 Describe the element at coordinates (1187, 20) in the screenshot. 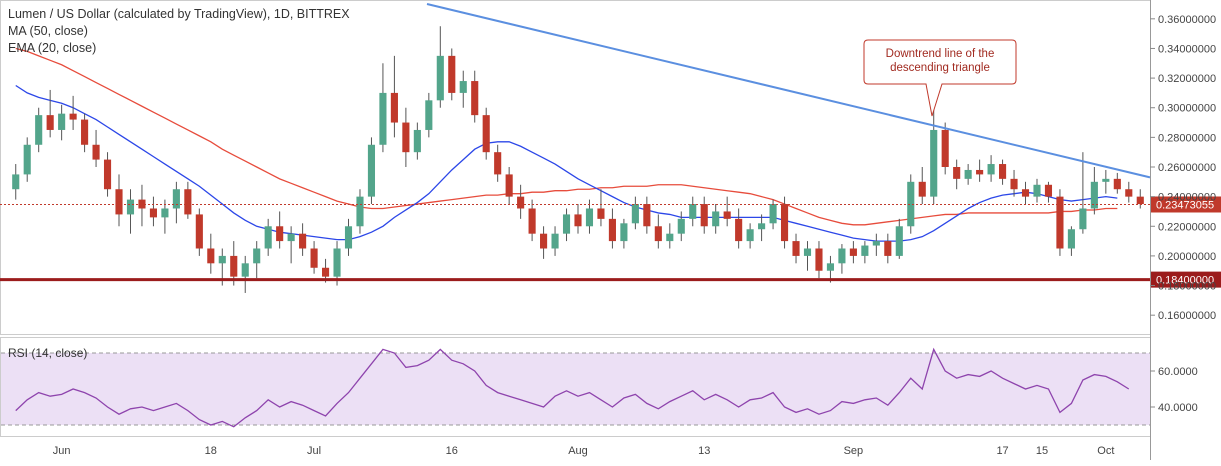

I see `price-tick-label: 0.36000000` at that location.